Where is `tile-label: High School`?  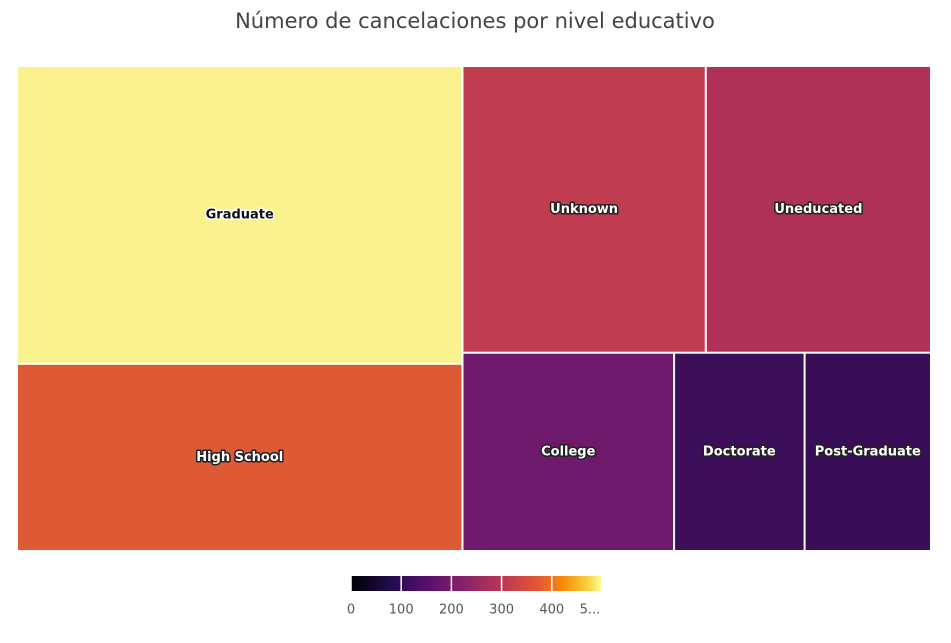
tile-label: High School is located at coordinates (239, 457).